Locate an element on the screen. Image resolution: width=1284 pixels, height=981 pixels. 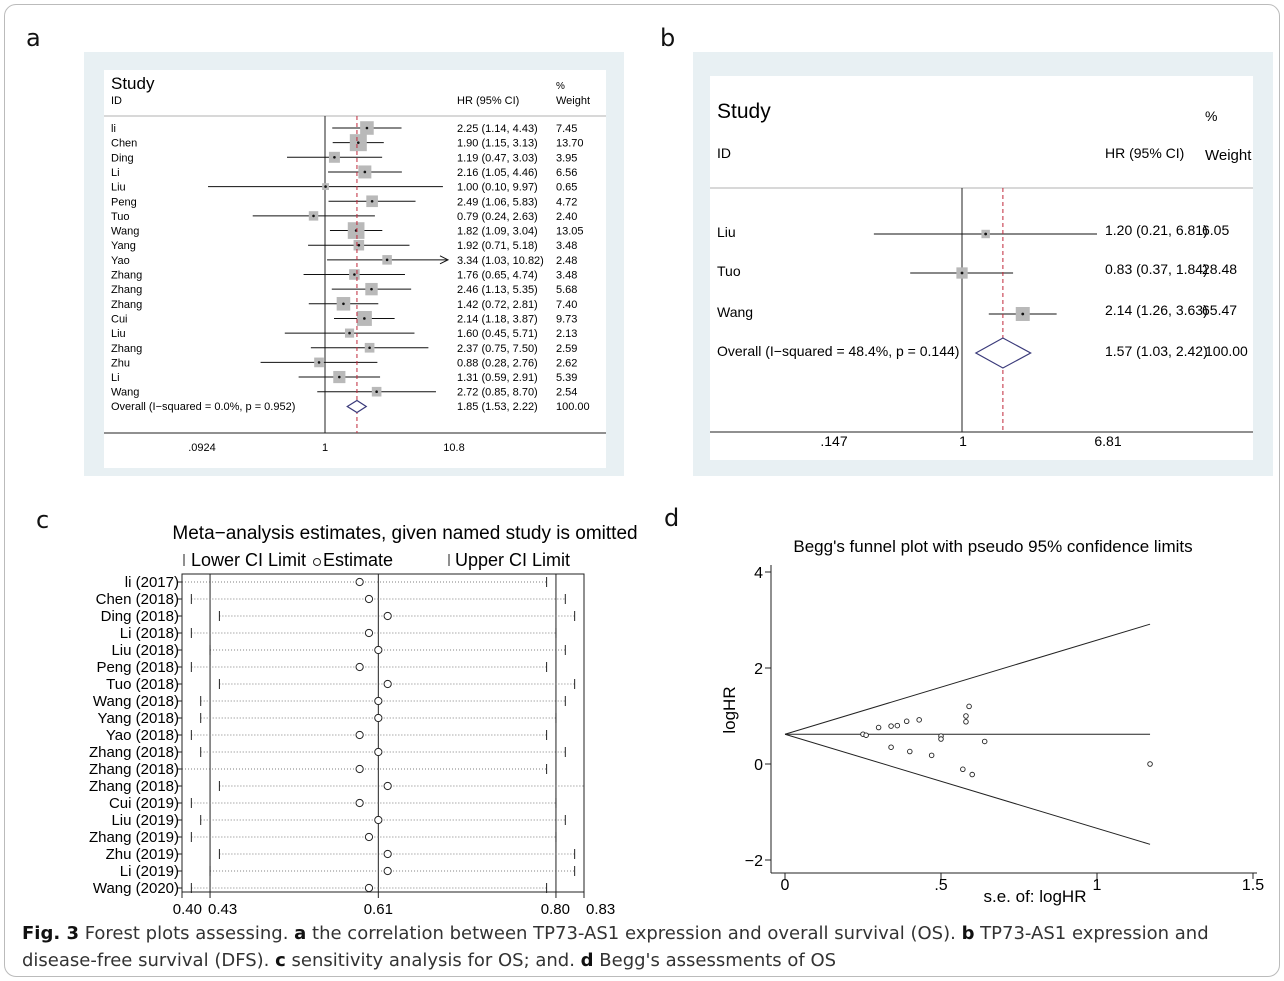
study-id-label: li is located at coordinates (113, 129).